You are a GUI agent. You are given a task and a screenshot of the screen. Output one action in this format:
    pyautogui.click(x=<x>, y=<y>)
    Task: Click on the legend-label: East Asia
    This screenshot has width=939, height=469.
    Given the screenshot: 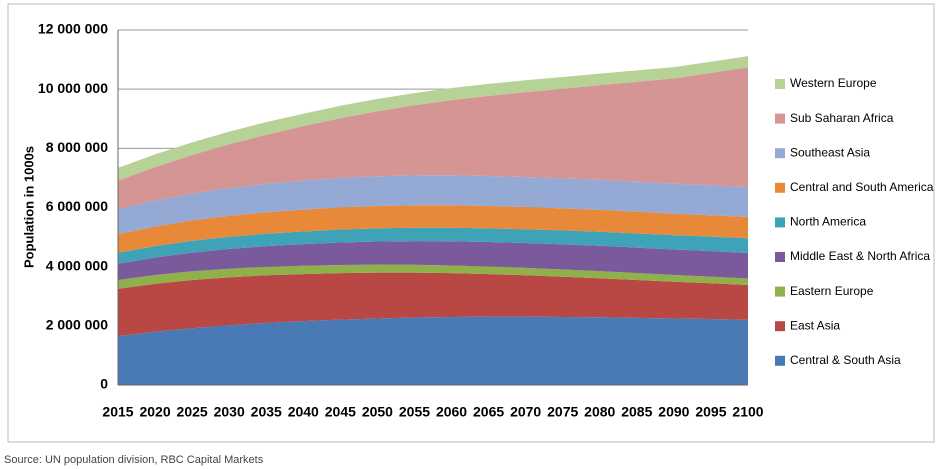 What is the action you would take?
    pyautogui.click(x=815, y=325)
    